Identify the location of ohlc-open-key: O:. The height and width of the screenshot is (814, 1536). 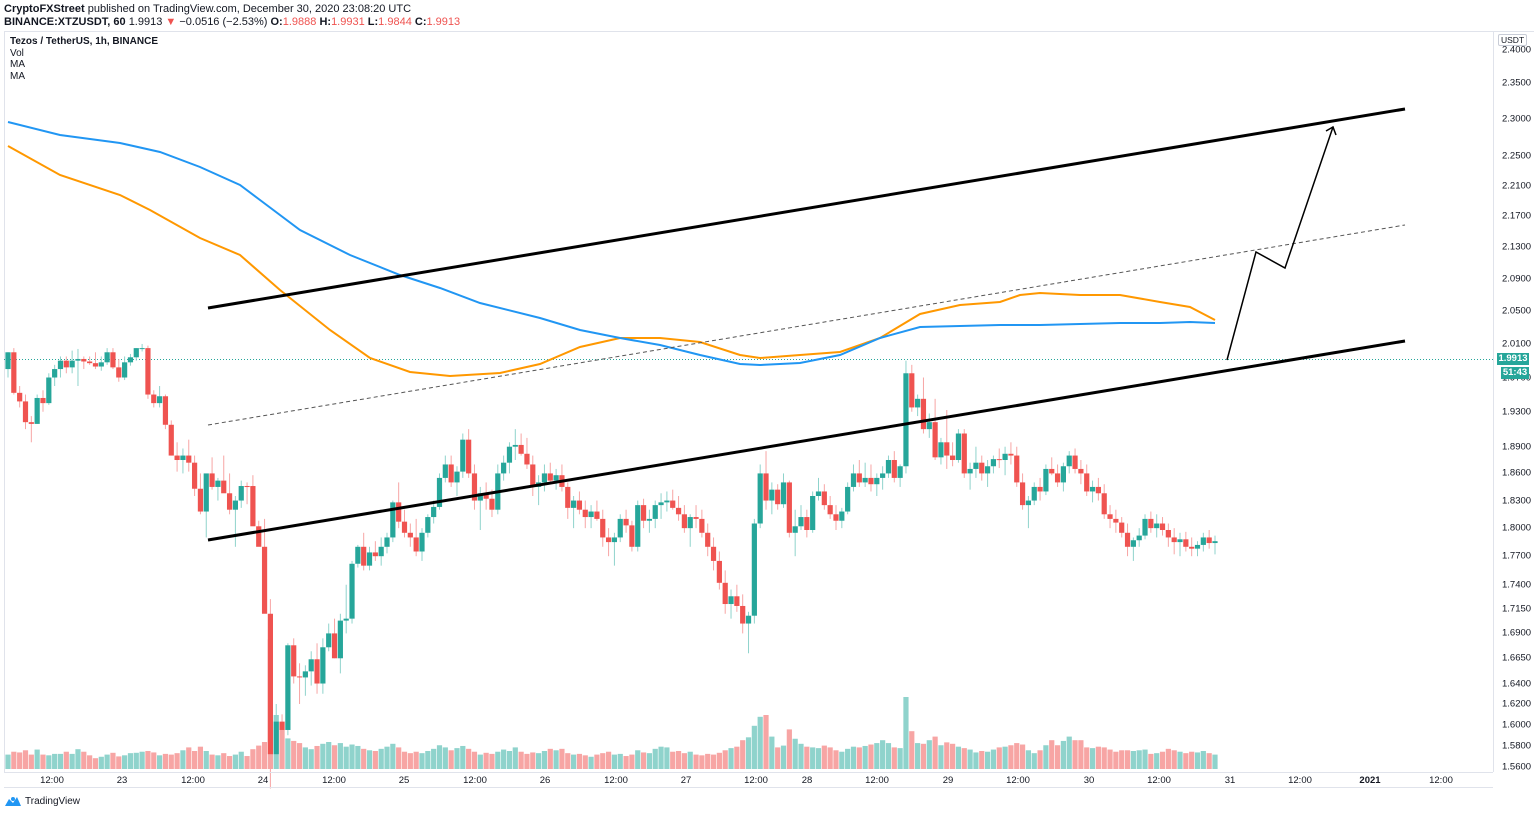
(276, 22).